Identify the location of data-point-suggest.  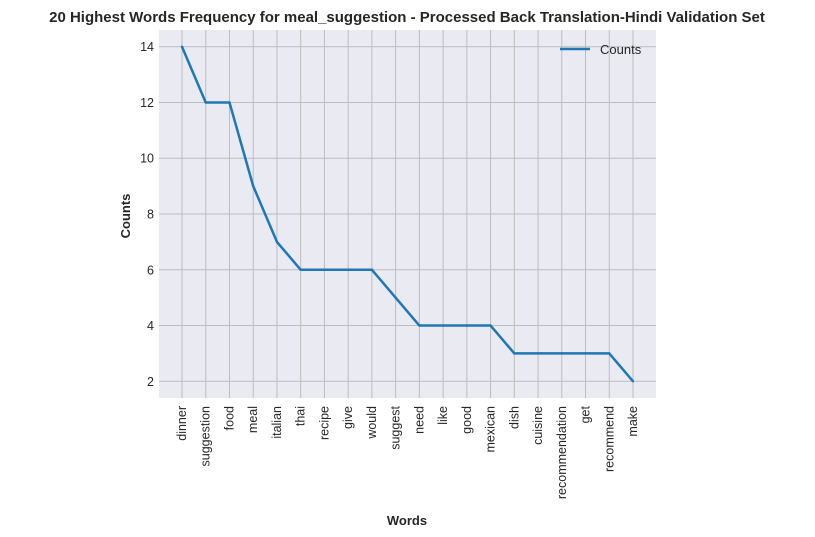
(395, 297).